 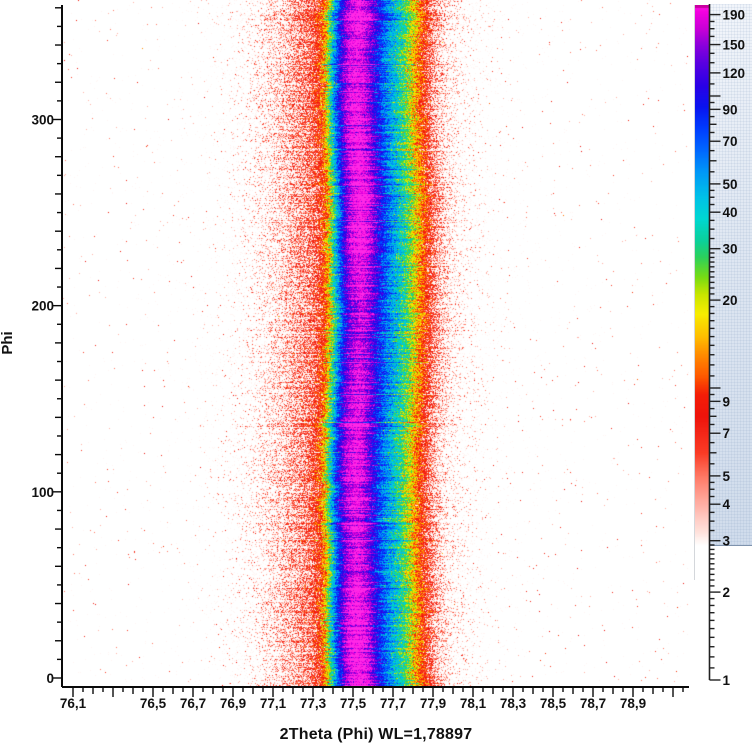 What do you see at coordinates (727, 680) in the screenshot?
I see `colorbar-tick-label: 1` at bounding box center [727, 680].